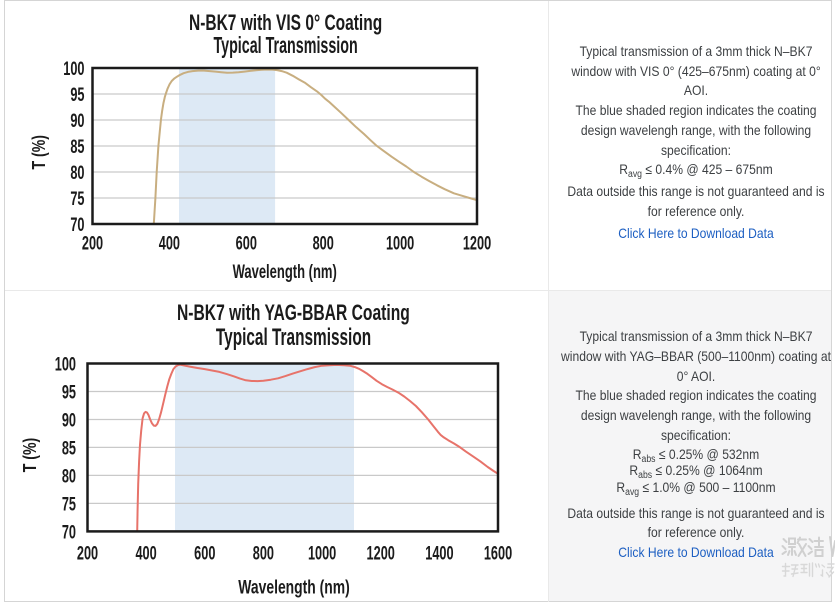 Image resolution: width=835 pixels, height=605 pixels. Describe the element at coordinates (439, 553) in the screenshot. I see `svg-text: 1400` at that location.